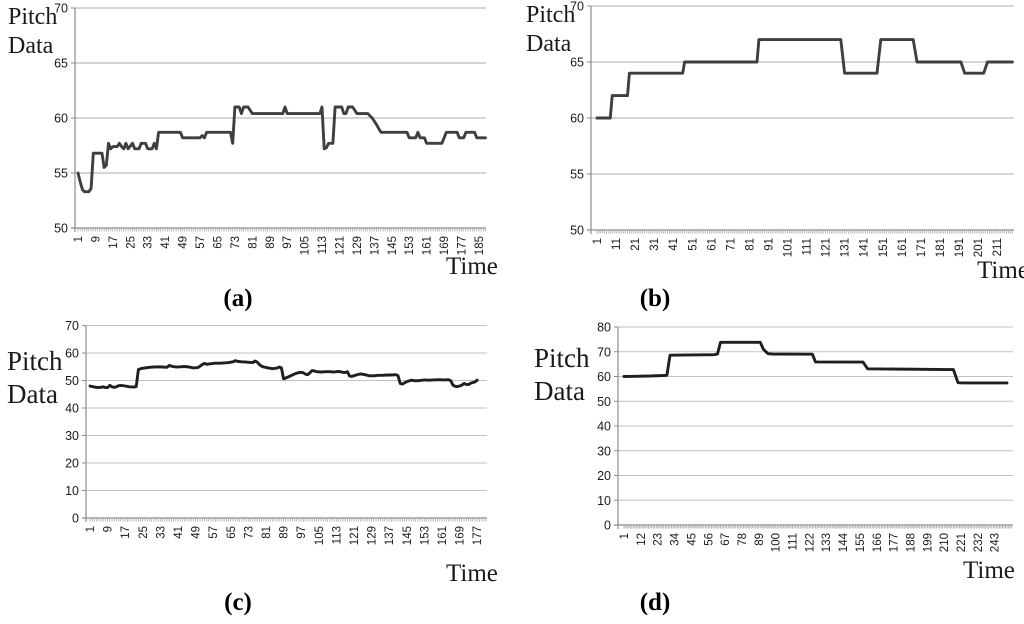 The height and width of the screenshot is (624, 1024). I want to click on y-axis-title-d: Pitch Data, so click(562, 375).